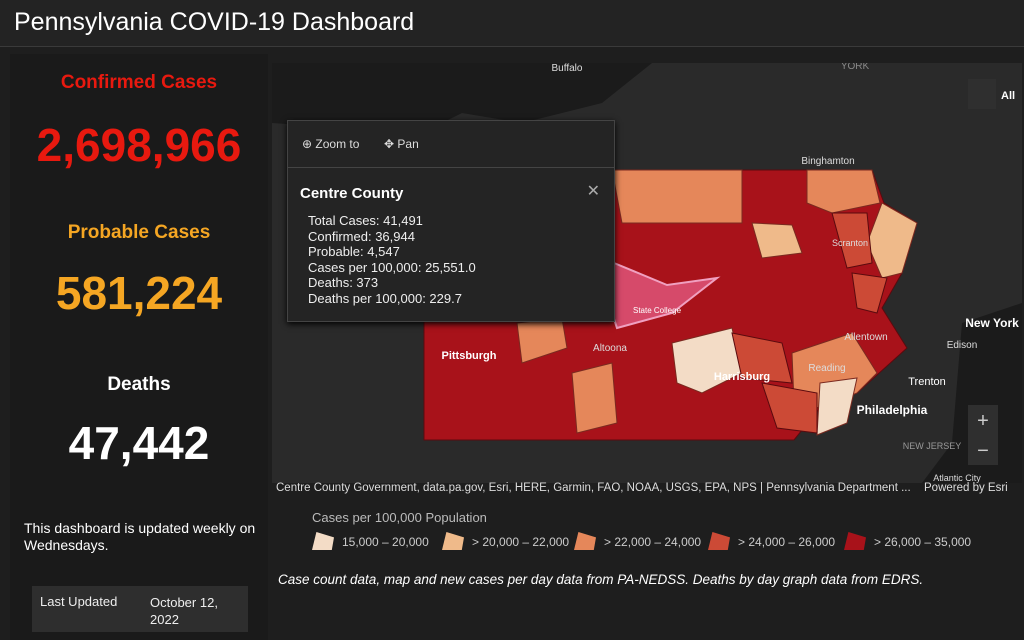  I want to click on place: Altoona, so click(610, 348).